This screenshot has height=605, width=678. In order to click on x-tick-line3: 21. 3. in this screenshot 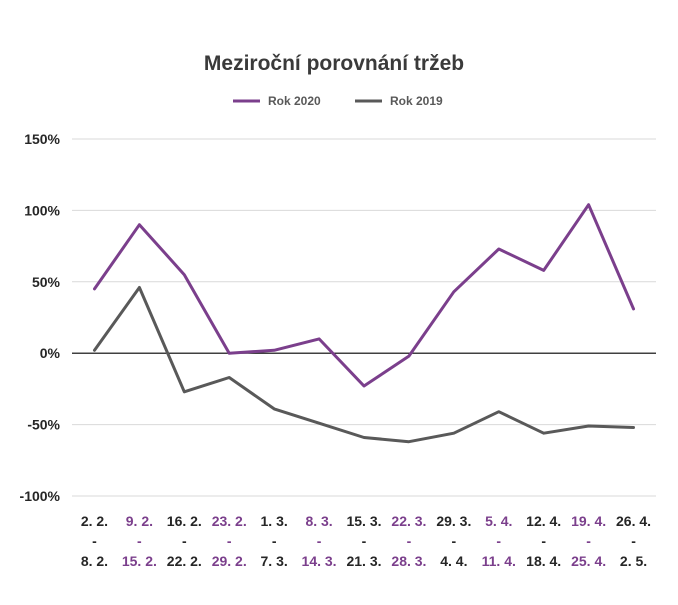, I will do `click(363, 561)`.